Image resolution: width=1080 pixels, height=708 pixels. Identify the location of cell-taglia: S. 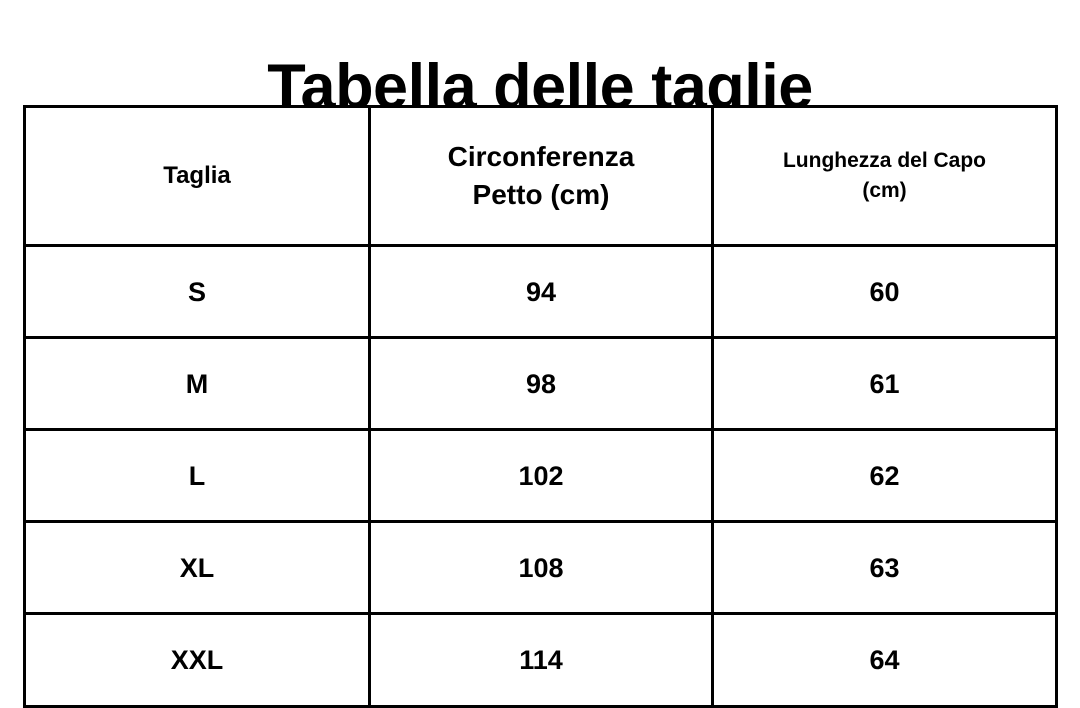
(197, 291).